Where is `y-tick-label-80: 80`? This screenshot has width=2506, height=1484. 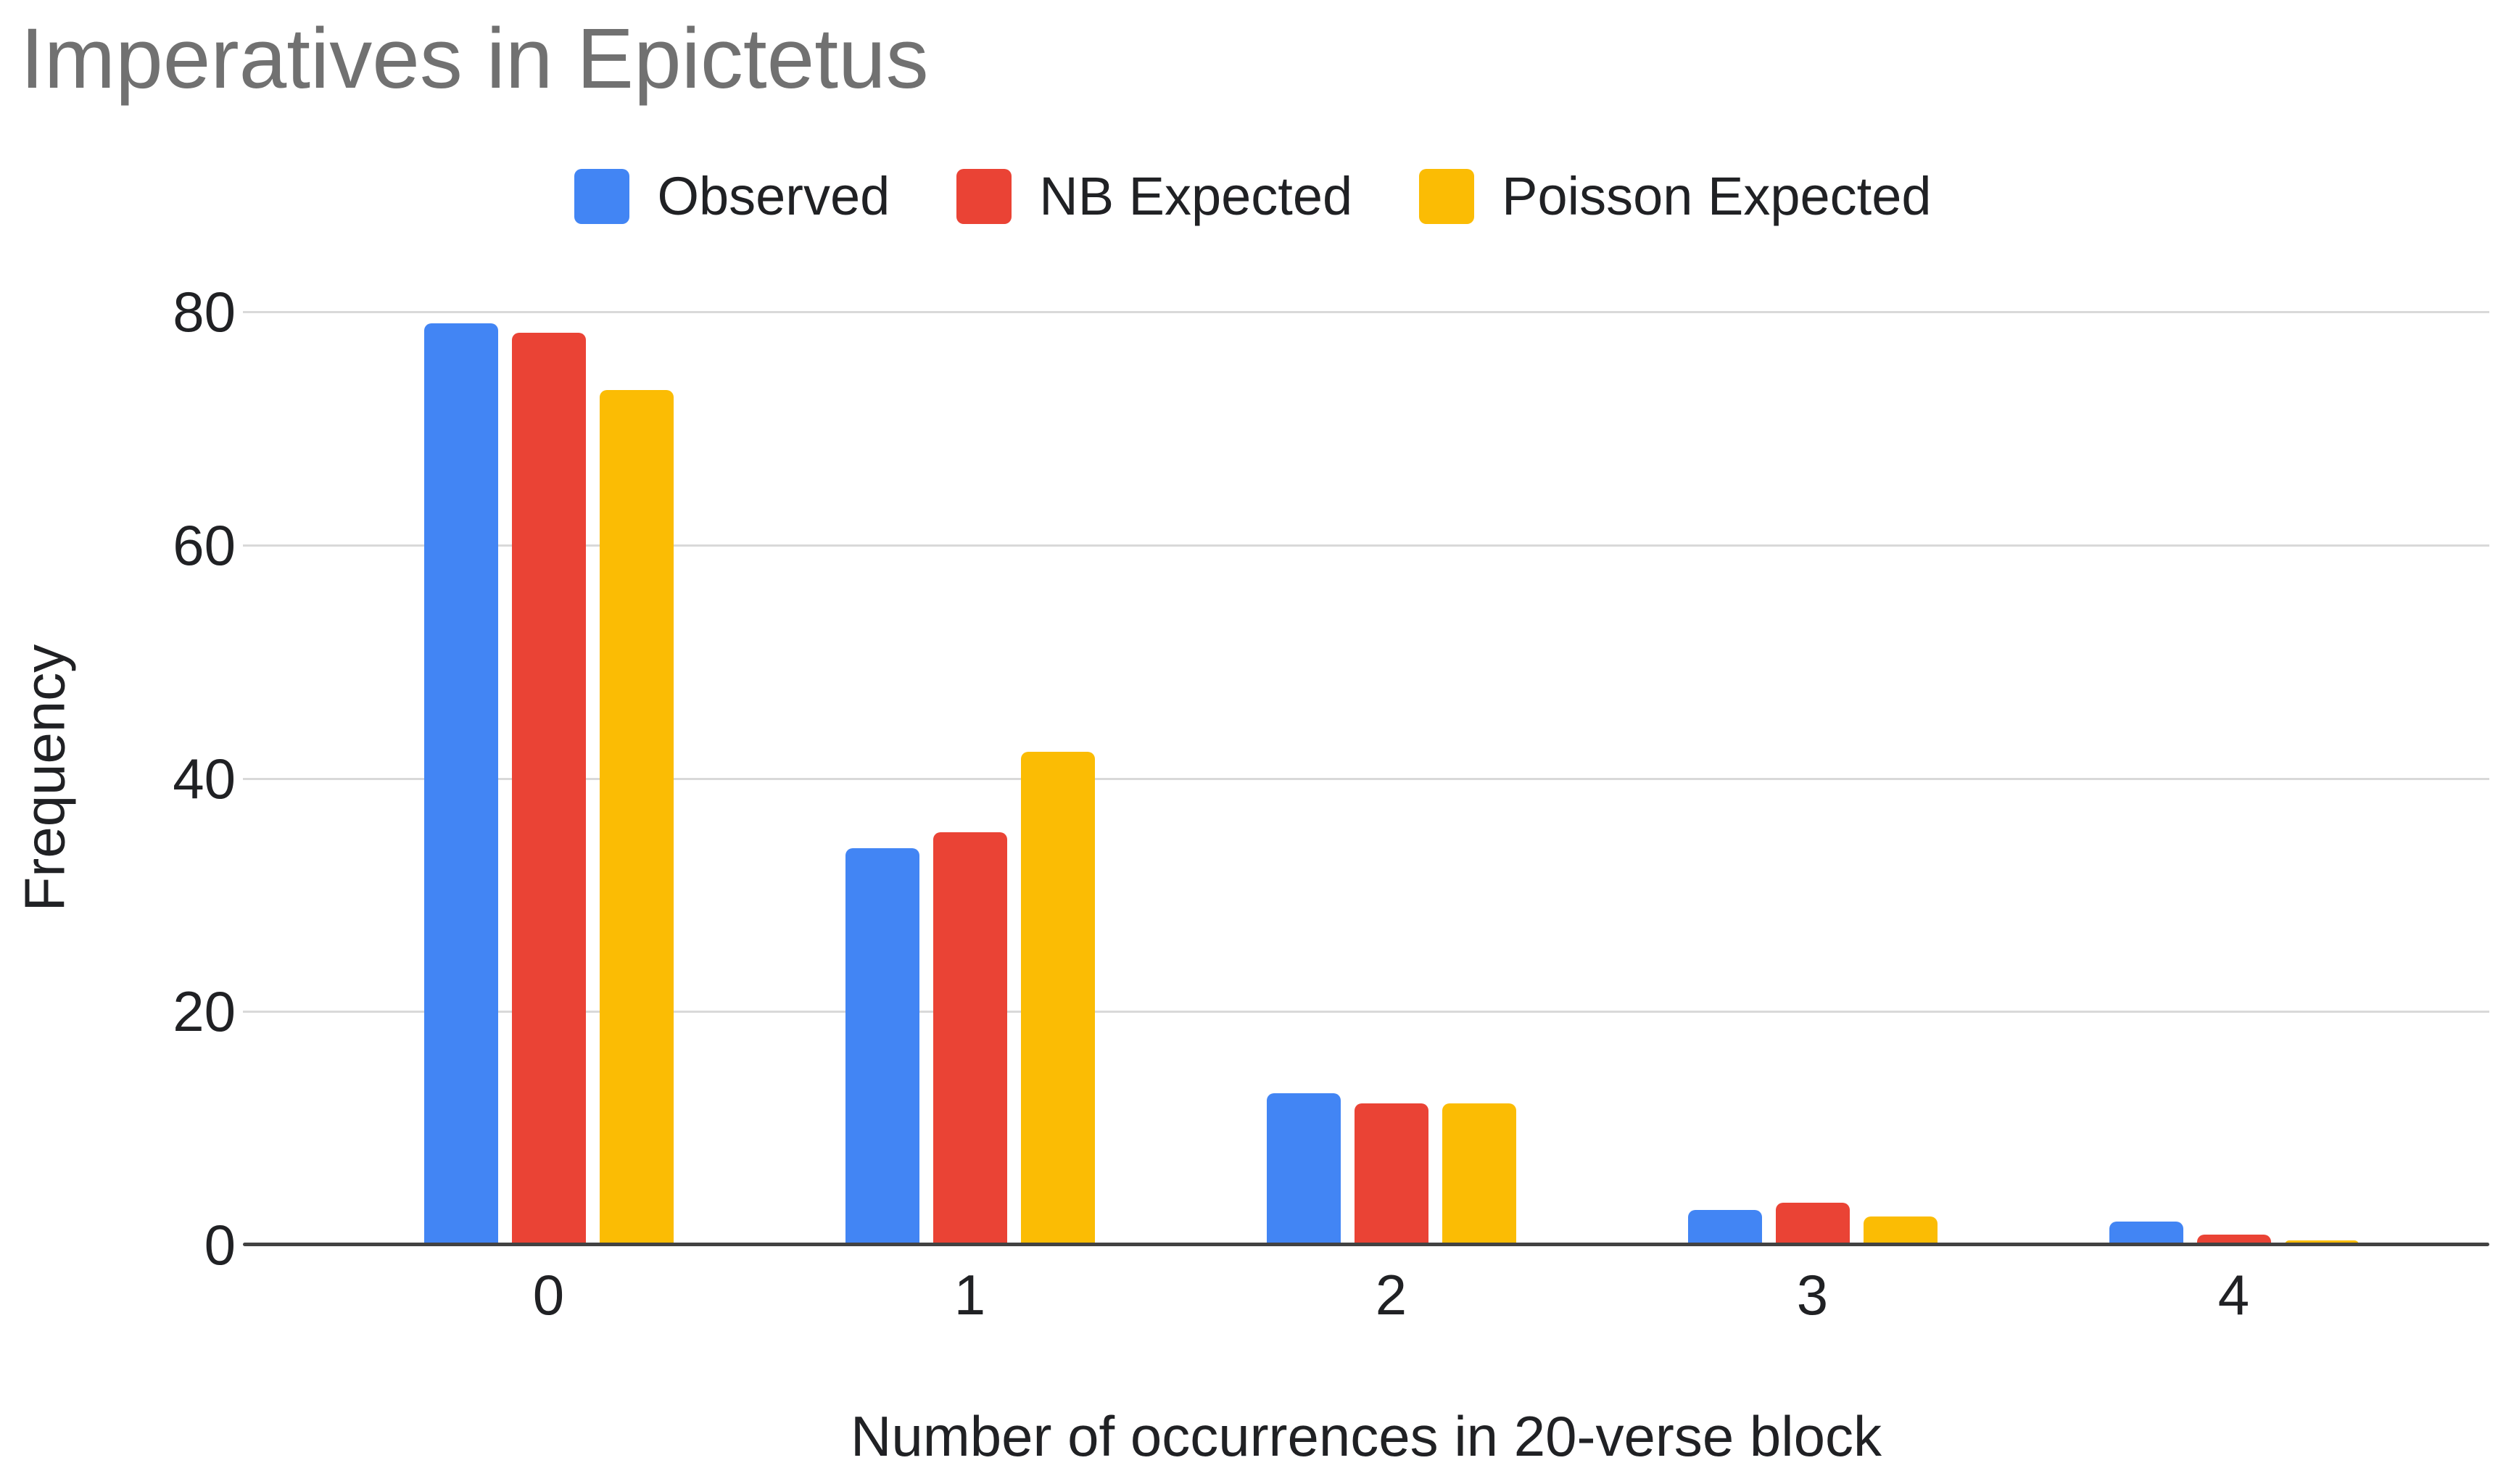 y-tick-label-80: 80 is located at coordinates (204, 312).